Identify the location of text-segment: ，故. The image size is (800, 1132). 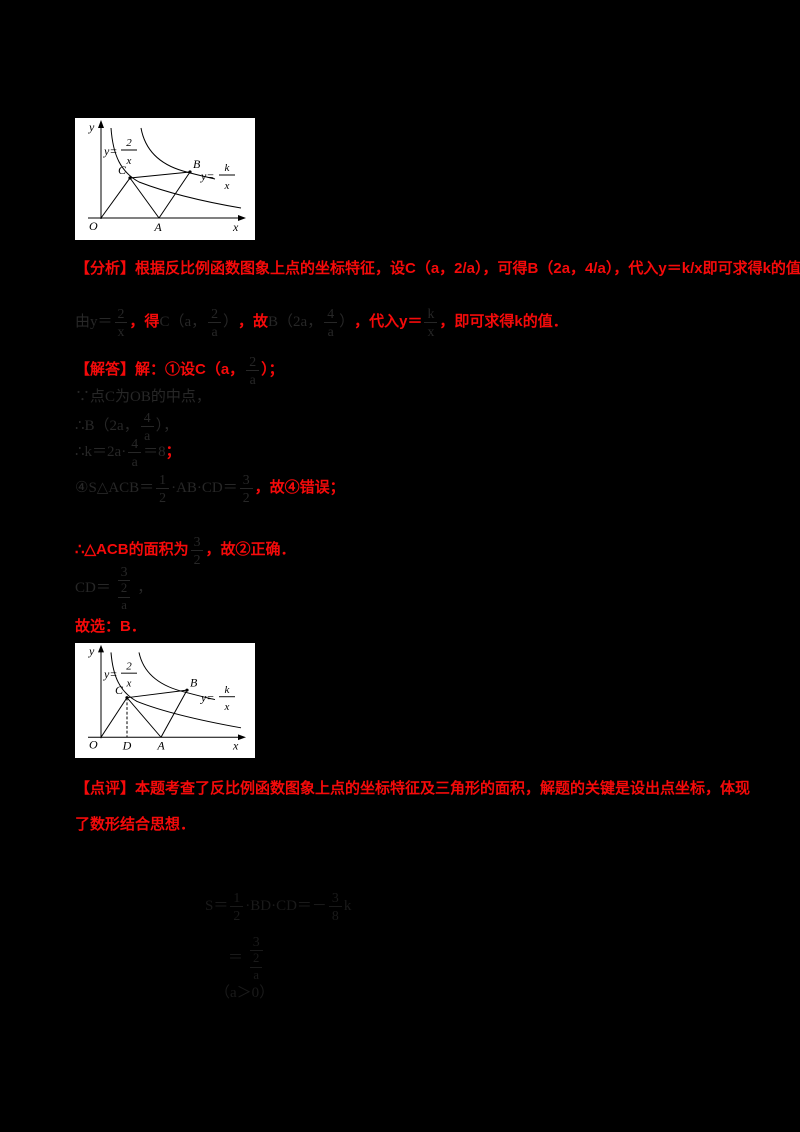
(253, 322).